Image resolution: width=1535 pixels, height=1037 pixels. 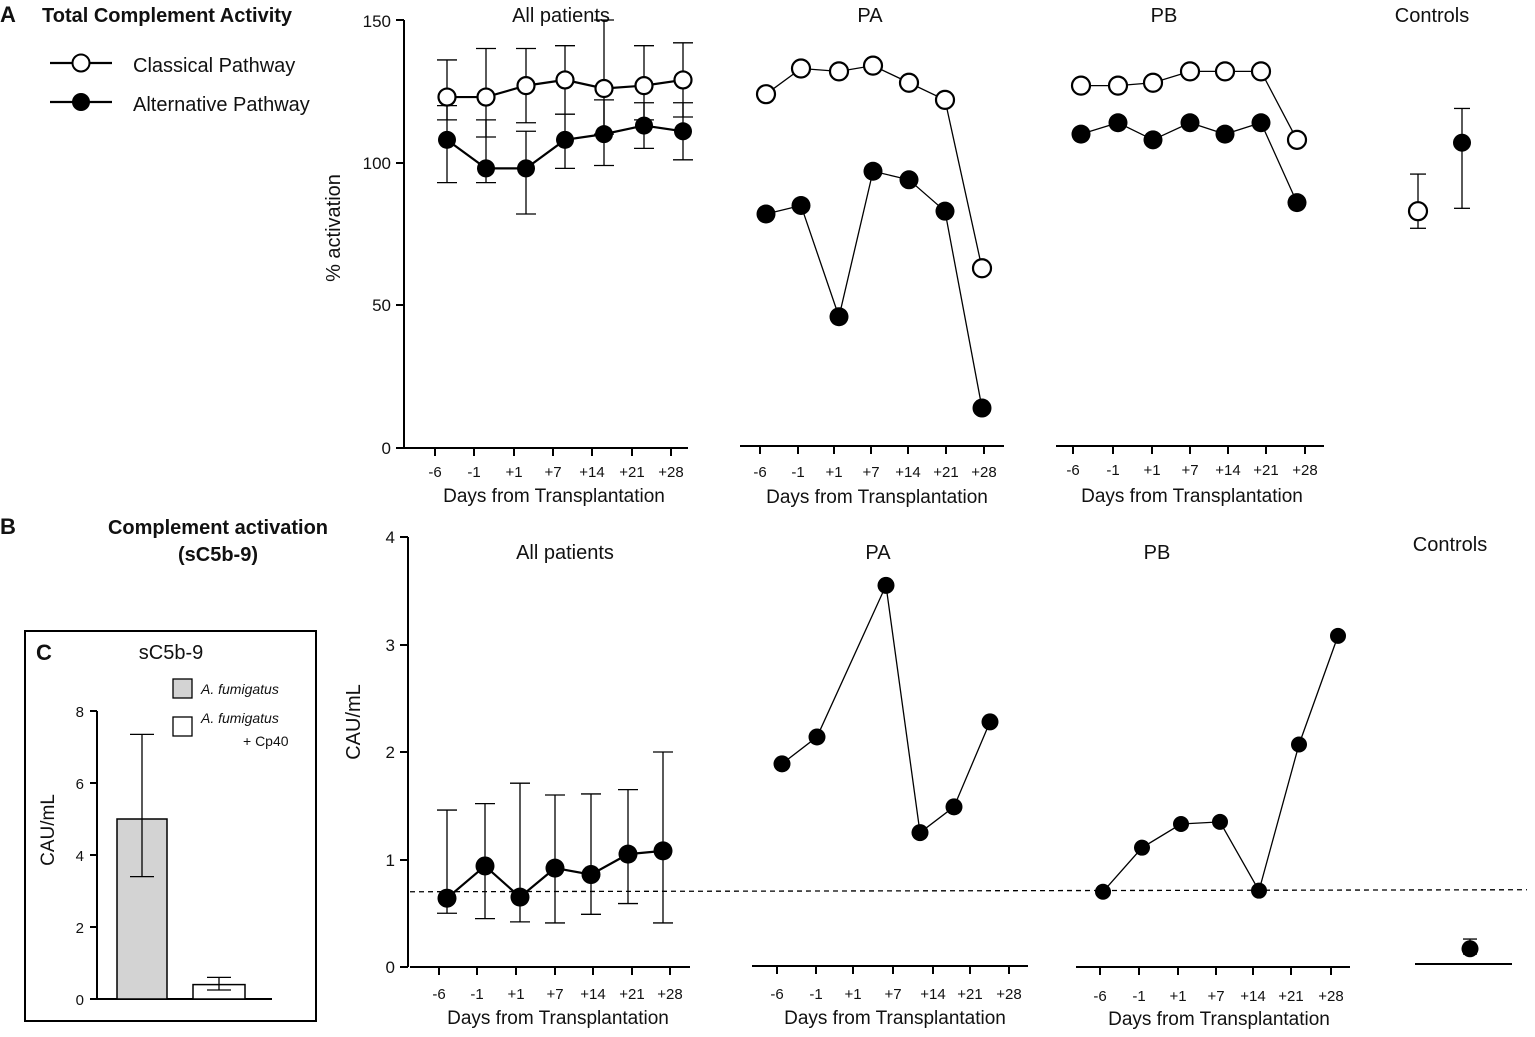 What do you see at coordinates (554, 496) in the screenshot?
I see `panel-a-all-xlabel: Days from Transplantation` at bounding box center [554, 496].